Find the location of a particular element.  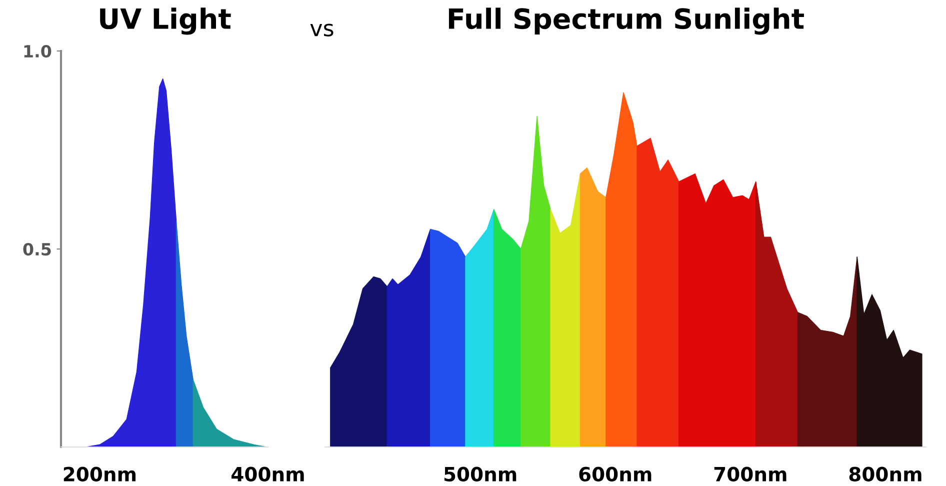

y-tick-label: 0.5 is located at coordinates (37, 249).